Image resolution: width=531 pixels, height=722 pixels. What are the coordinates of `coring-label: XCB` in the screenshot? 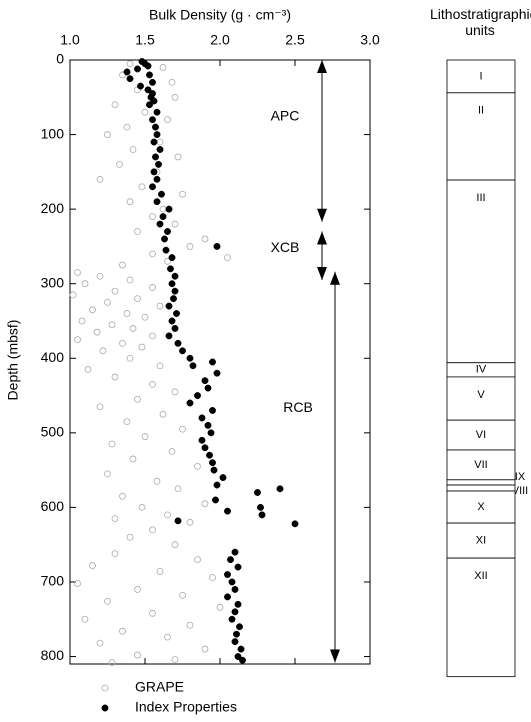 It's located at (285, 247).